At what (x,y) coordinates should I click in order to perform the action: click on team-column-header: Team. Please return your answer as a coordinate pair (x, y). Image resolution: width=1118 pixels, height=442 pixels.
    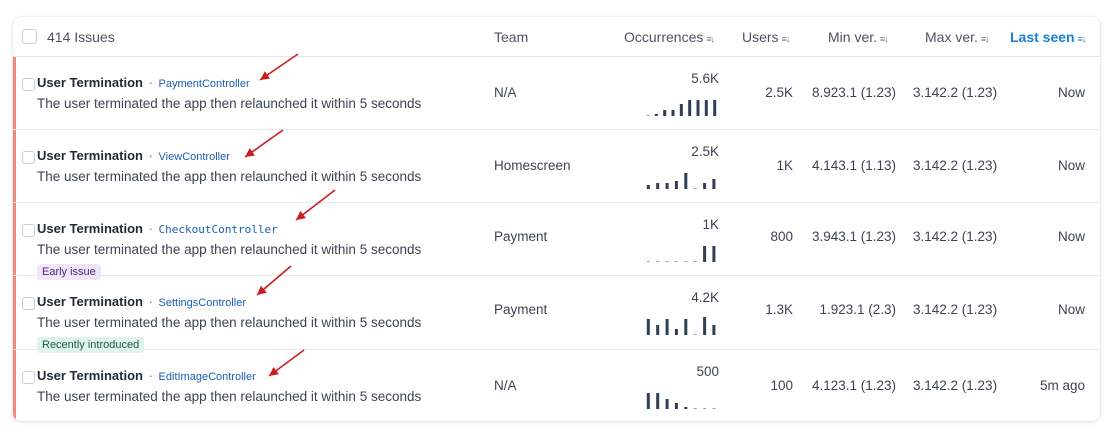
    Looking at the image, I should click on (511, 37).